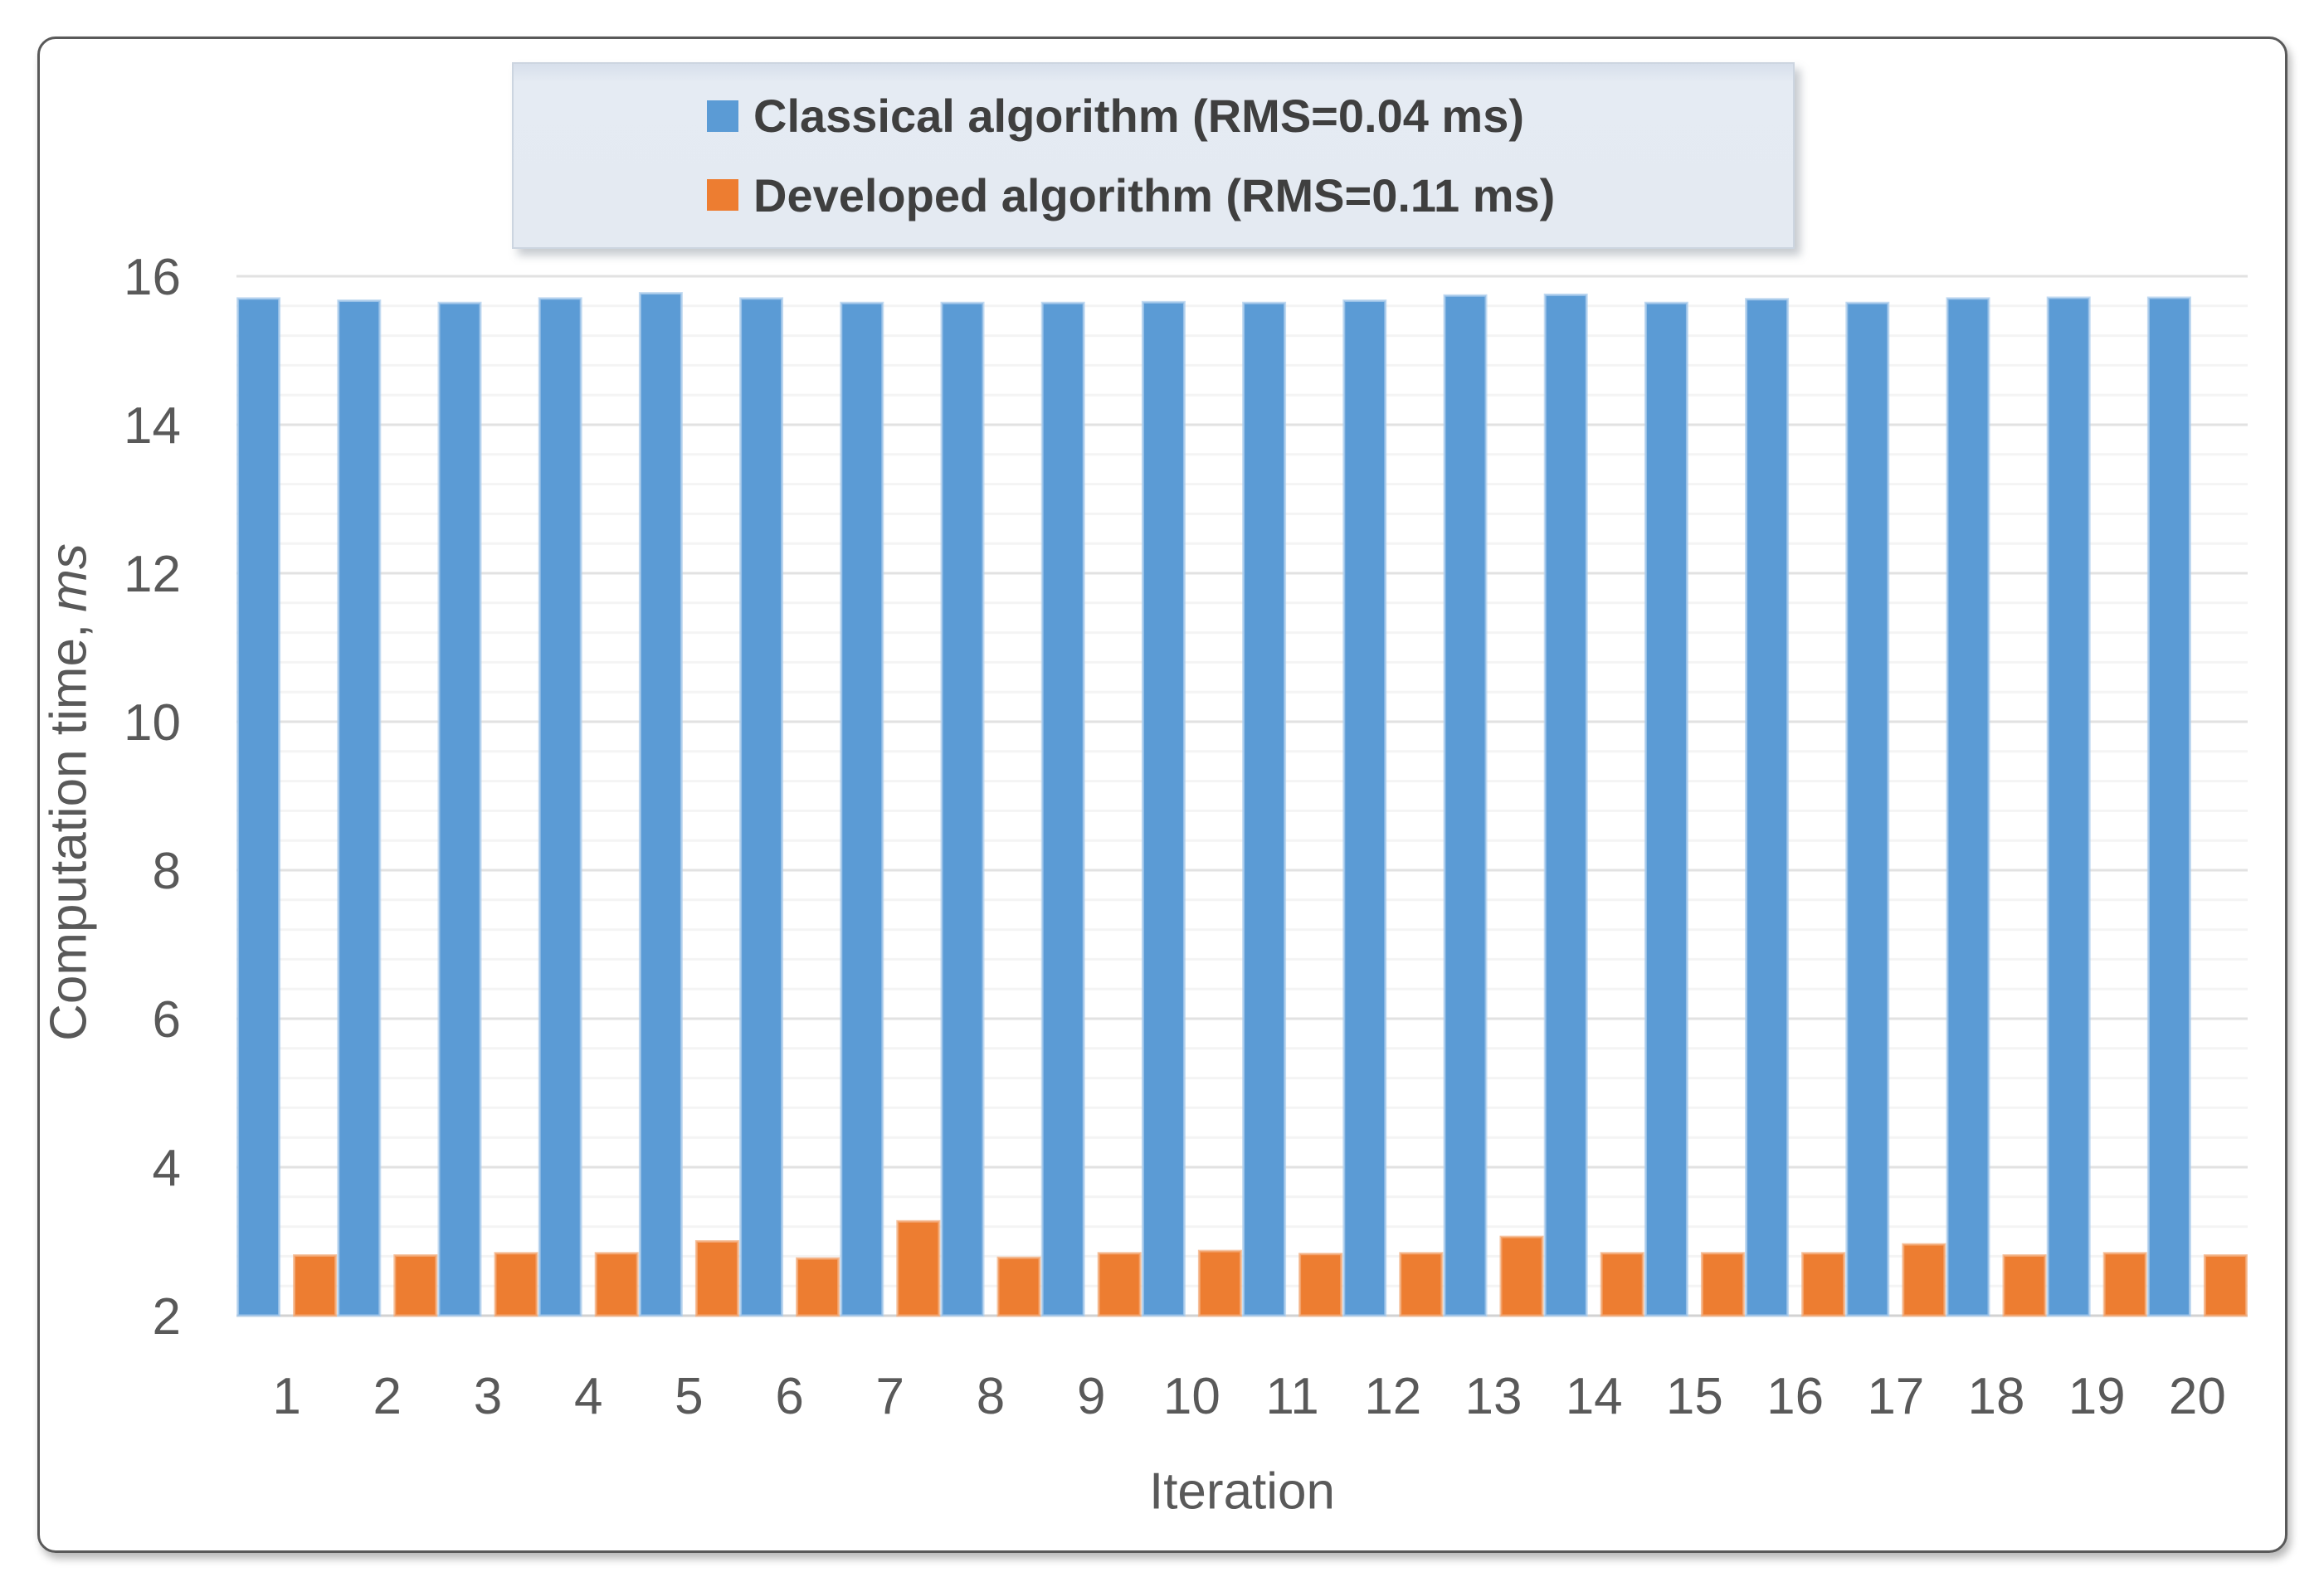 The image size is (2324, 1572). Describe the element at coordinates (152, 426) in the screenshot. I see `y-tick-label-14: 14` at that location.